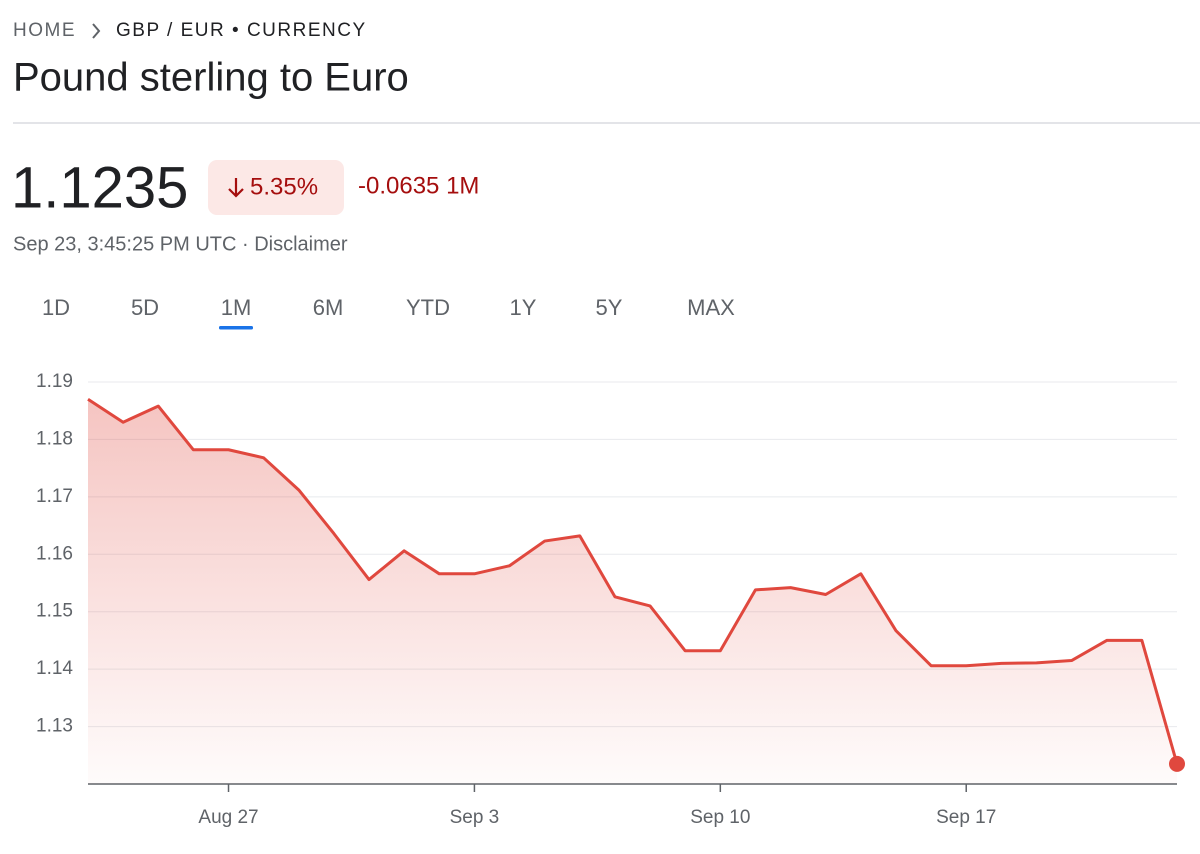  Describe the element at coordinates (228, 817) in the screenshot. I see `x-tick-label: Aug 27` at that location.